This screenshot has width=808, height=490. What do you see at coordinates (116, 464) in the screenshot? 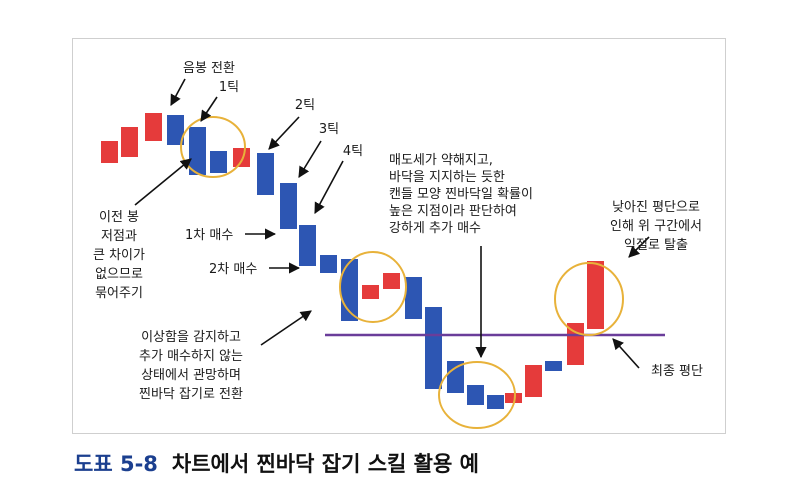
I see `caption-number: 도표 5-8` at bounding box center [116, 464].